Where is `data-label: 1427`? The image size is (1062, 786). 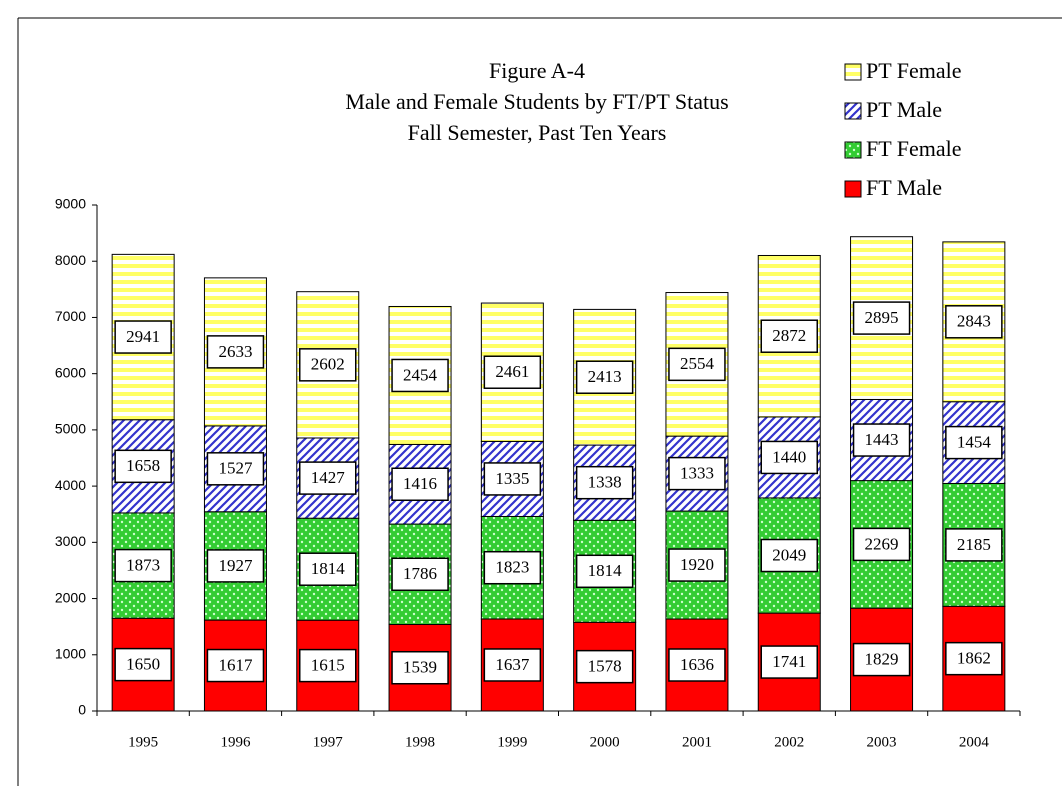
data-label: 1427 is located at coordinates (328, 477).